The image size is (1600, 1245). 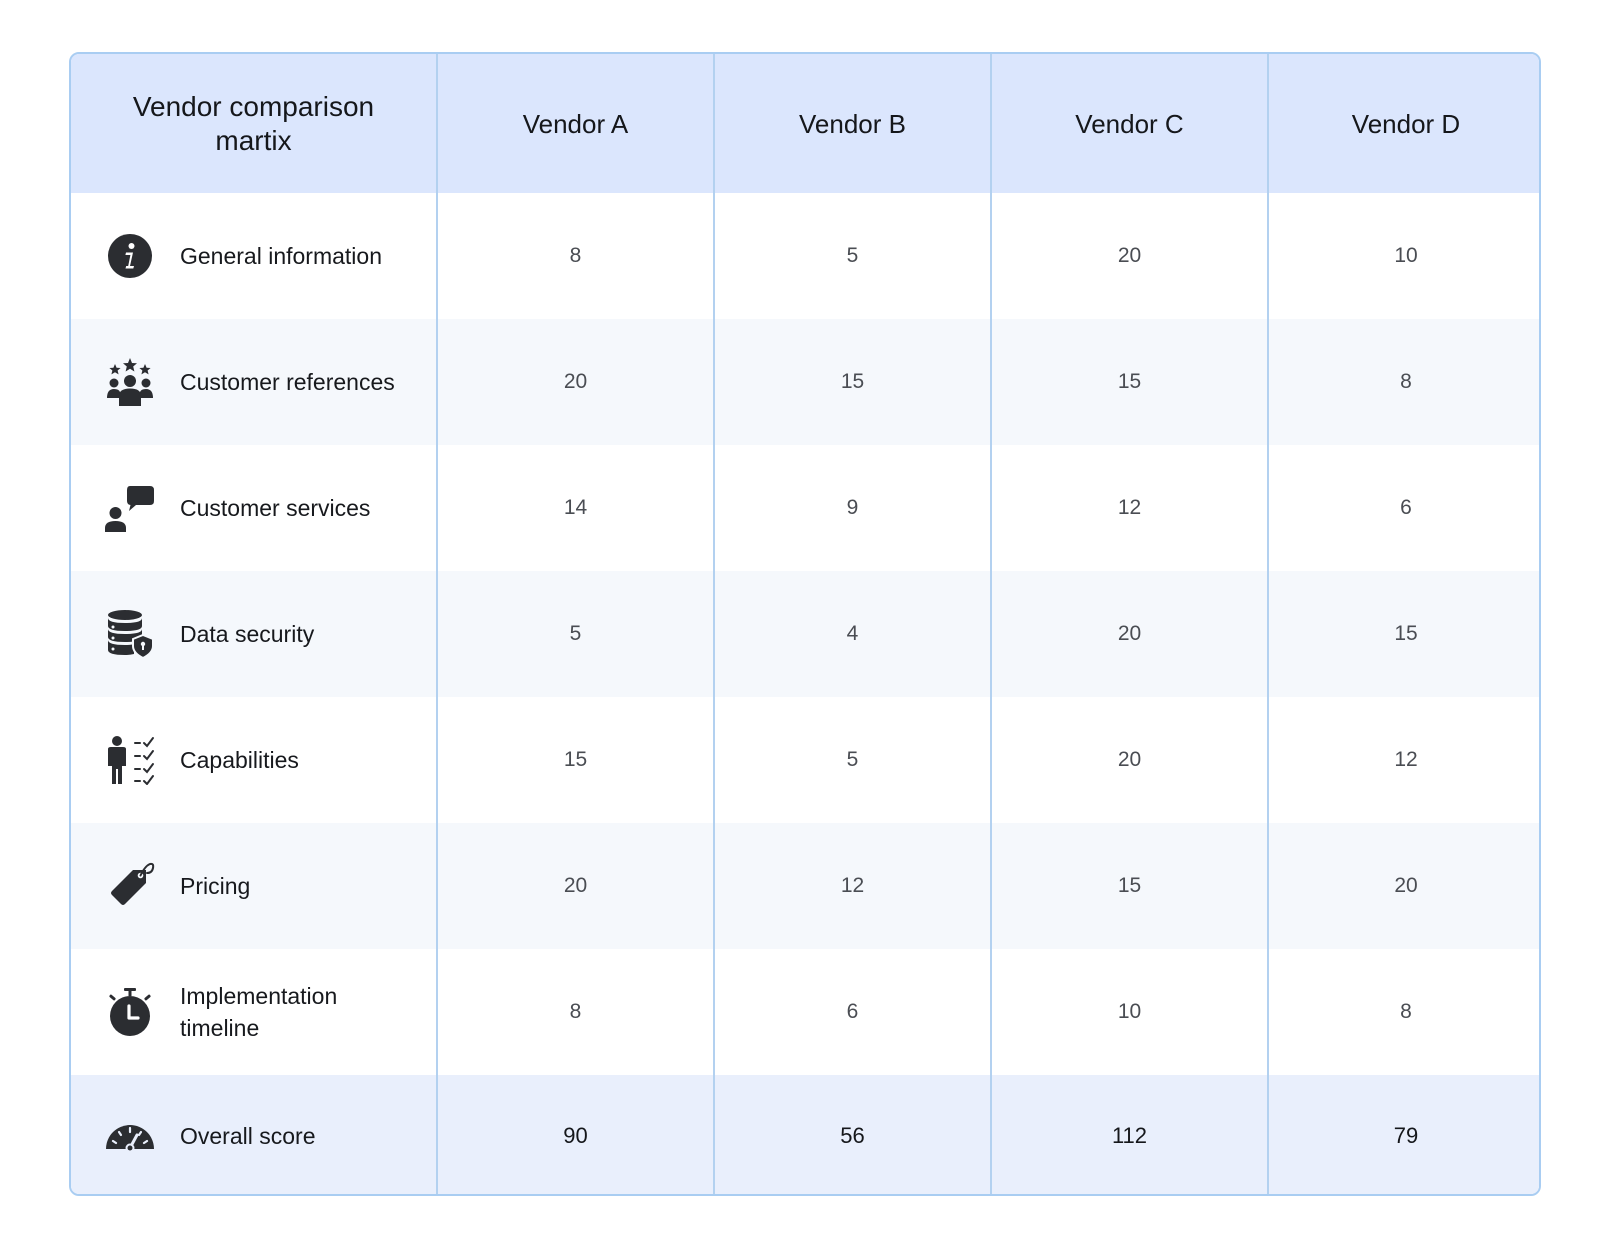 I want to click on data-security-icon, so click(x=130, y=634).